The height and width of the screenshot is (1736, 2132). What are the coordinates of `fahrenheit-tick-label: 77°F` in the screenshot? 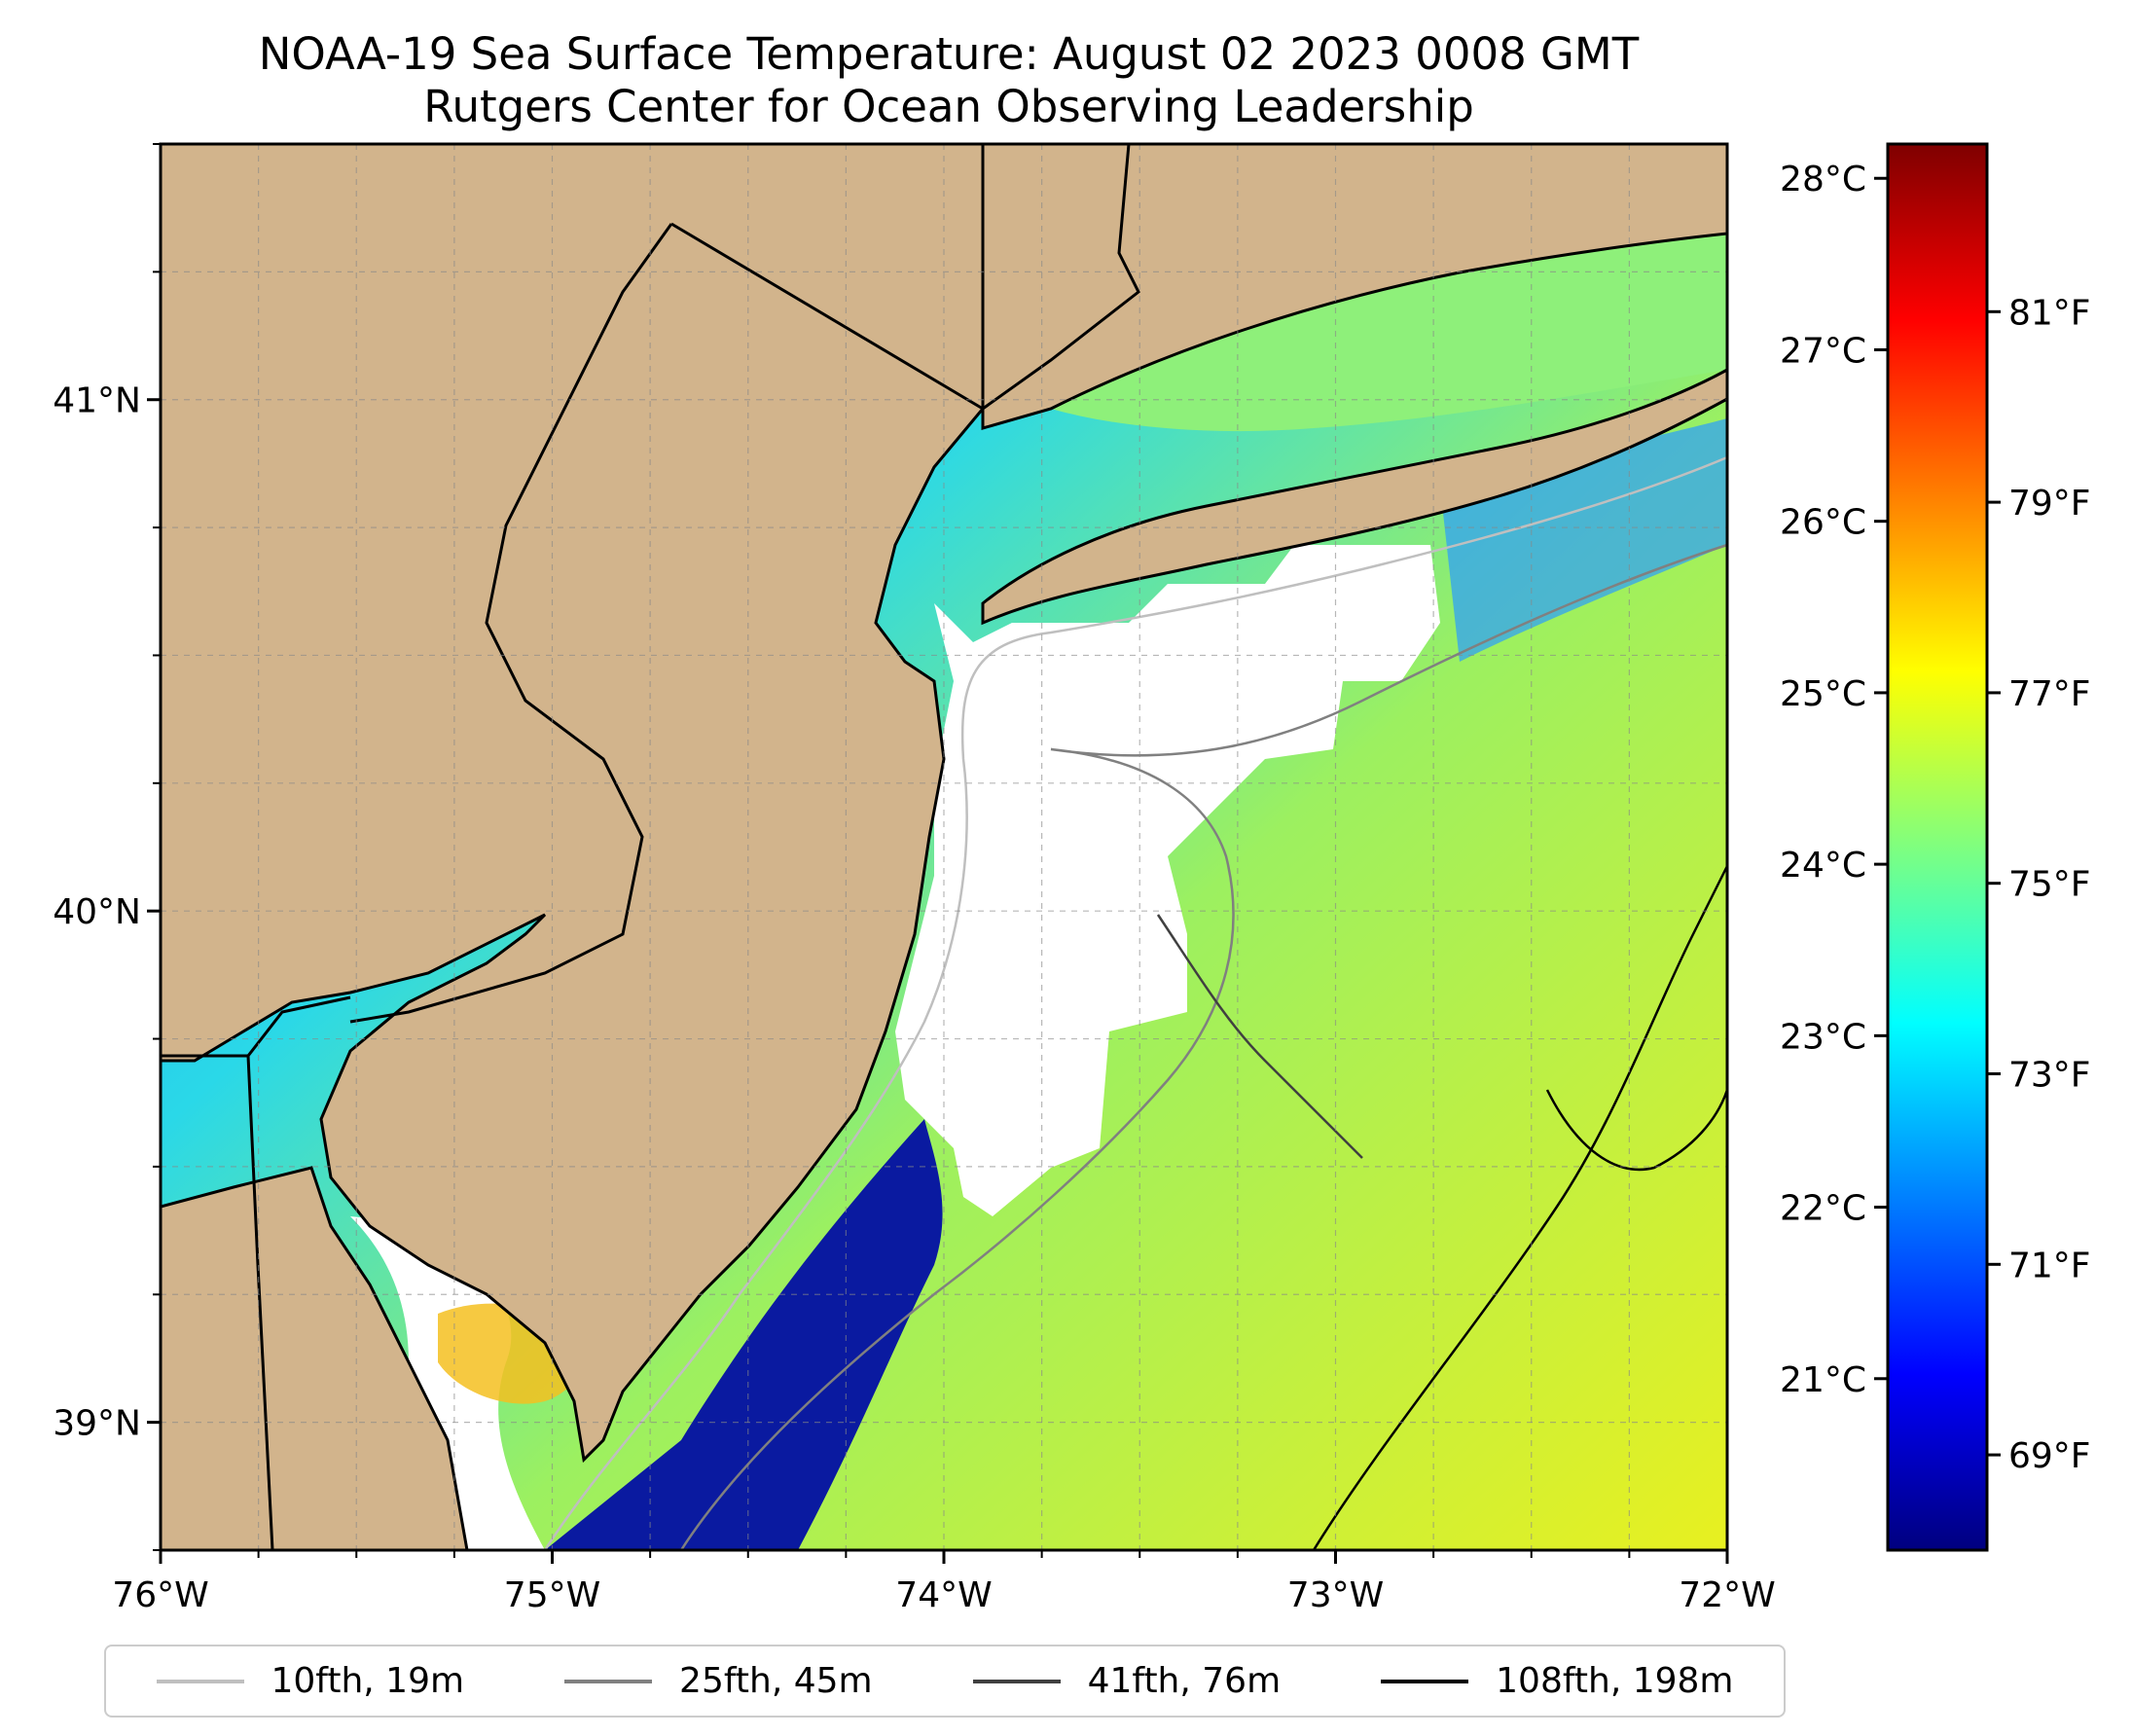 It's located at (2049, 694).